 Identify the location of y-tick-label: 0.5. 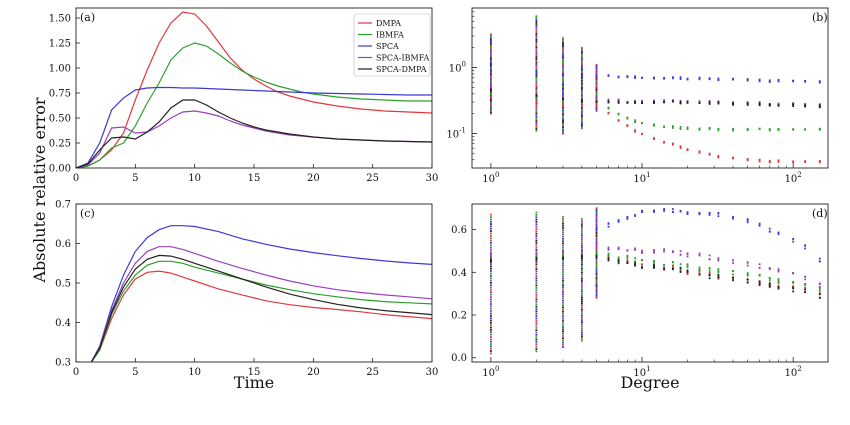
(63, 284).